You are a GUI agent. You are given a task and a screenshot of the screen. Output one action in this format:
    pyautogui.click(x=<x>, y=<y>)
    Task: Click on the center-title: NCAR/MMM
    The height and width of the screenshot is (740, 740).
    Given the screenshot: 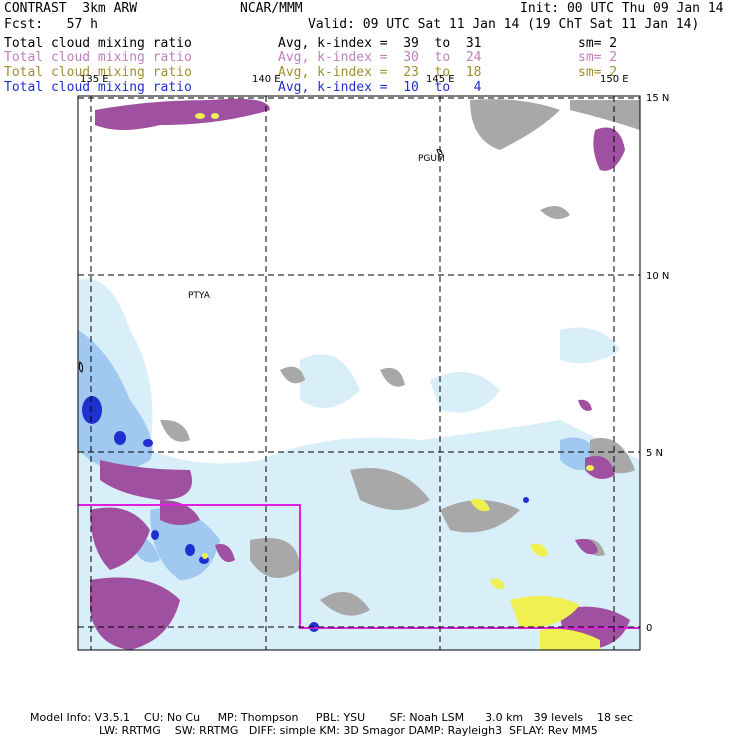 What is the action you would take?
    pyautogui.click(x=271, y=8)
    